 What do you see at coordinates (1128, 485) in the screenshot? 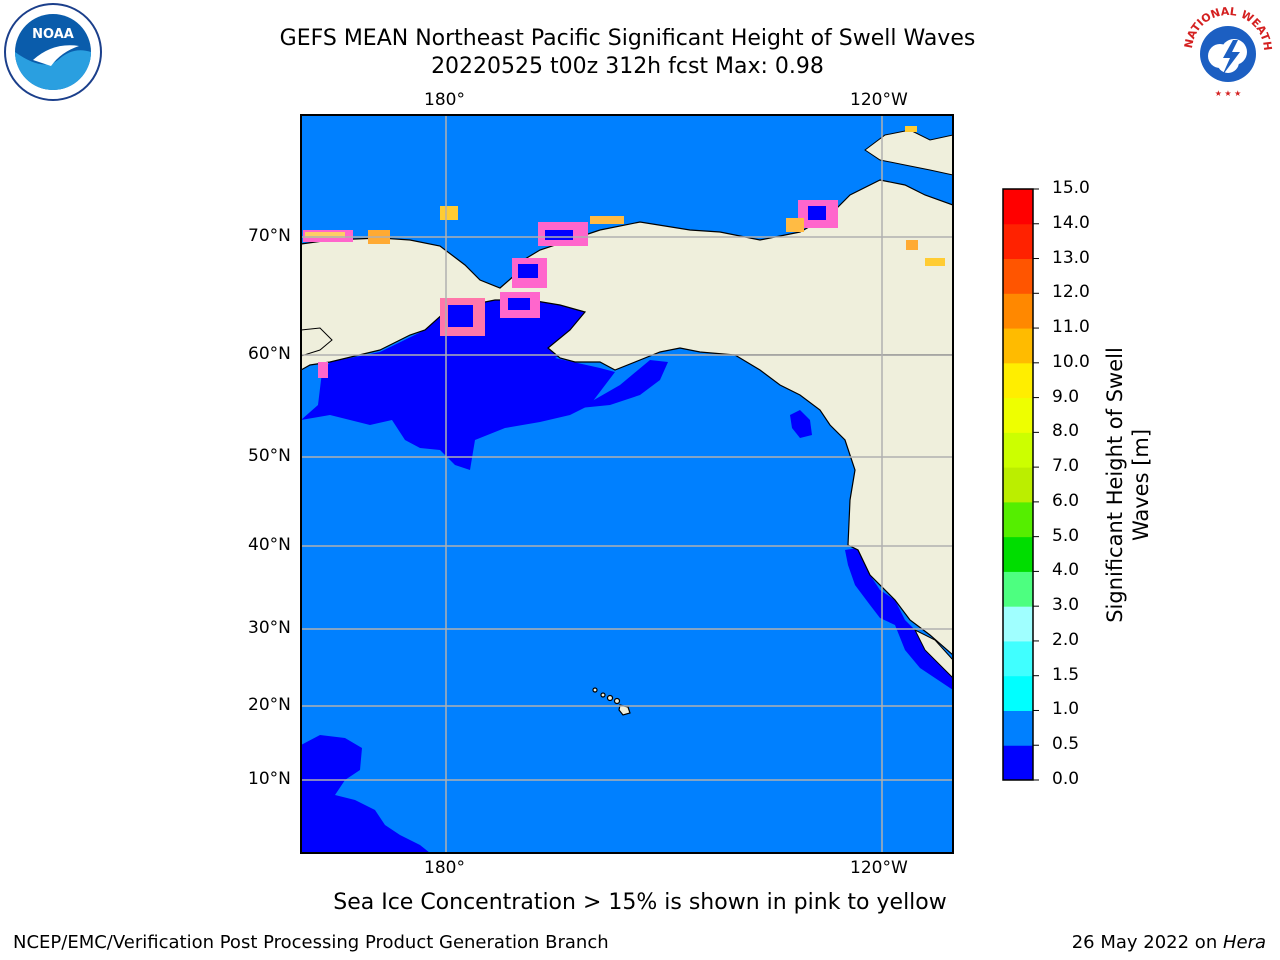
I see `colorbar-label: Significant Height of Swell Waves [m]` at bounding box center [1128, 485].